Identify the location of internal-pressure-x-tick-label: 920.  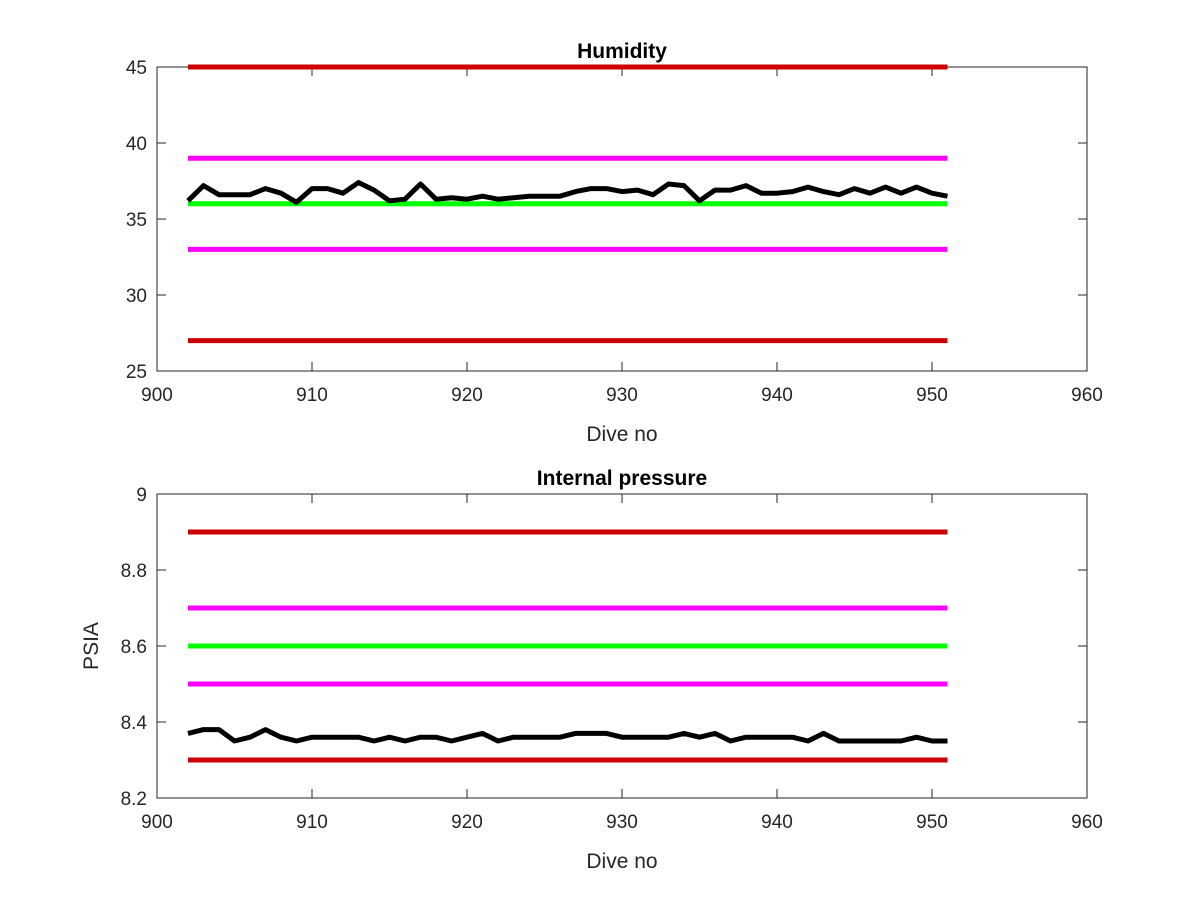
(467, 822).